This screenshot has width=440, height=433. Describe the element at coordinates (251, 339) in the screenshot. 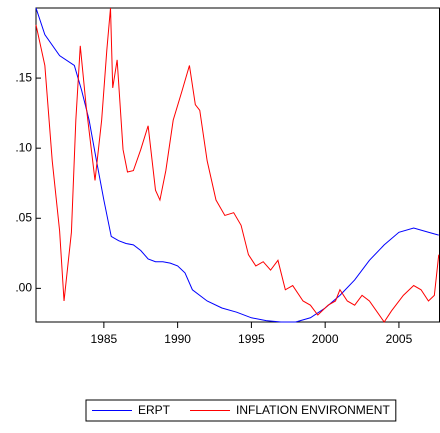

I see `x-tick-label: 1995` at that location.